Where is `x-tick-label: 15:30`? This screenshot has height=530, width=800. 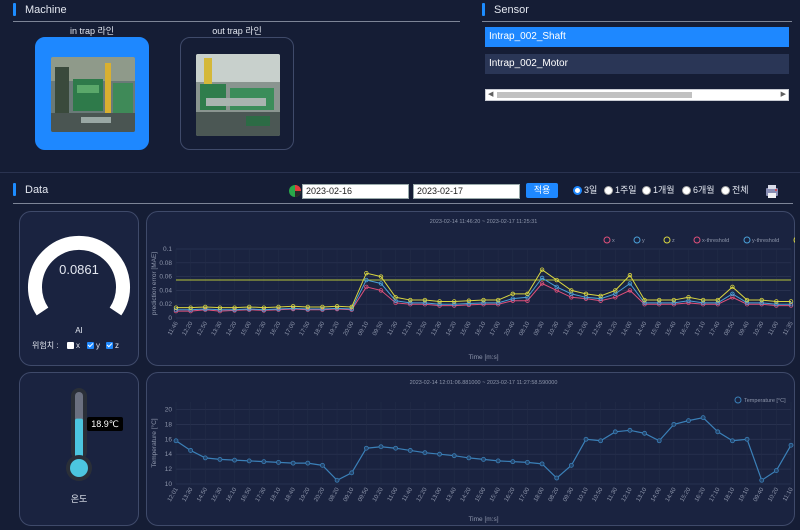 x-tick-label: 15:30 is located at coordinates (261, 328).